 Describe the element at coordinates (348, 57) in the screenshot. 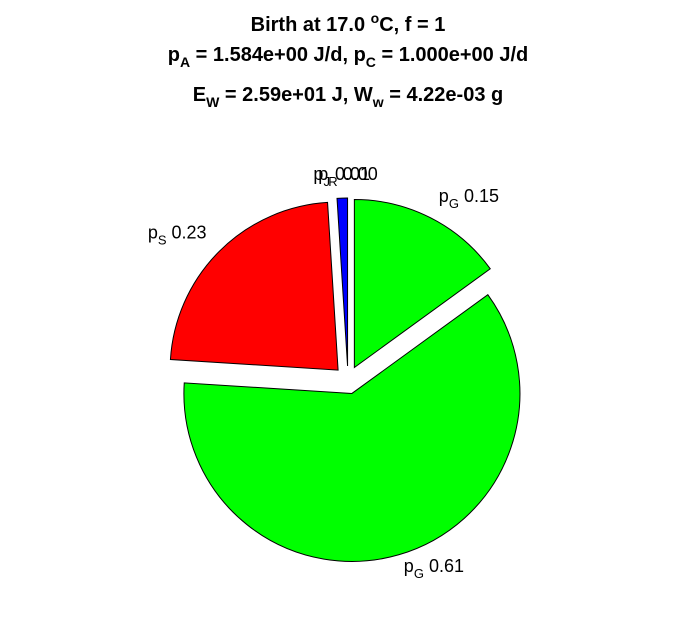

I see `chart-title-line-2: pA = 1.584e+00 J/d, pC = 1.000e+00 J/d` at that location.